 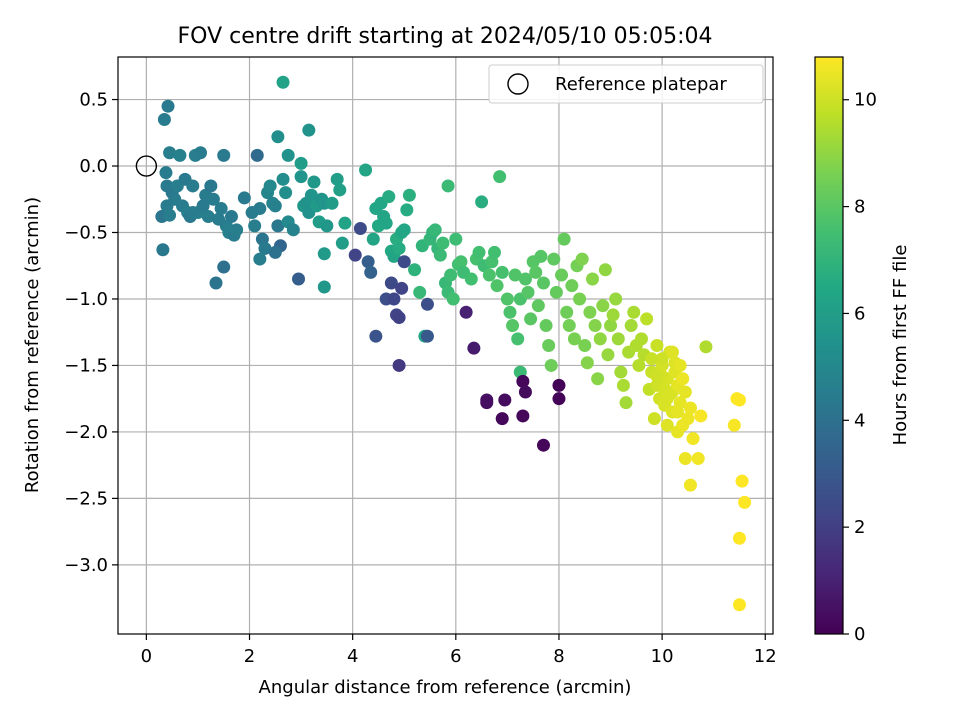 What do you see at coordinates (900, 345) in the screenshot?
I see `colorbar-label: Hours from first FF file` at bounding box center [900, 345].